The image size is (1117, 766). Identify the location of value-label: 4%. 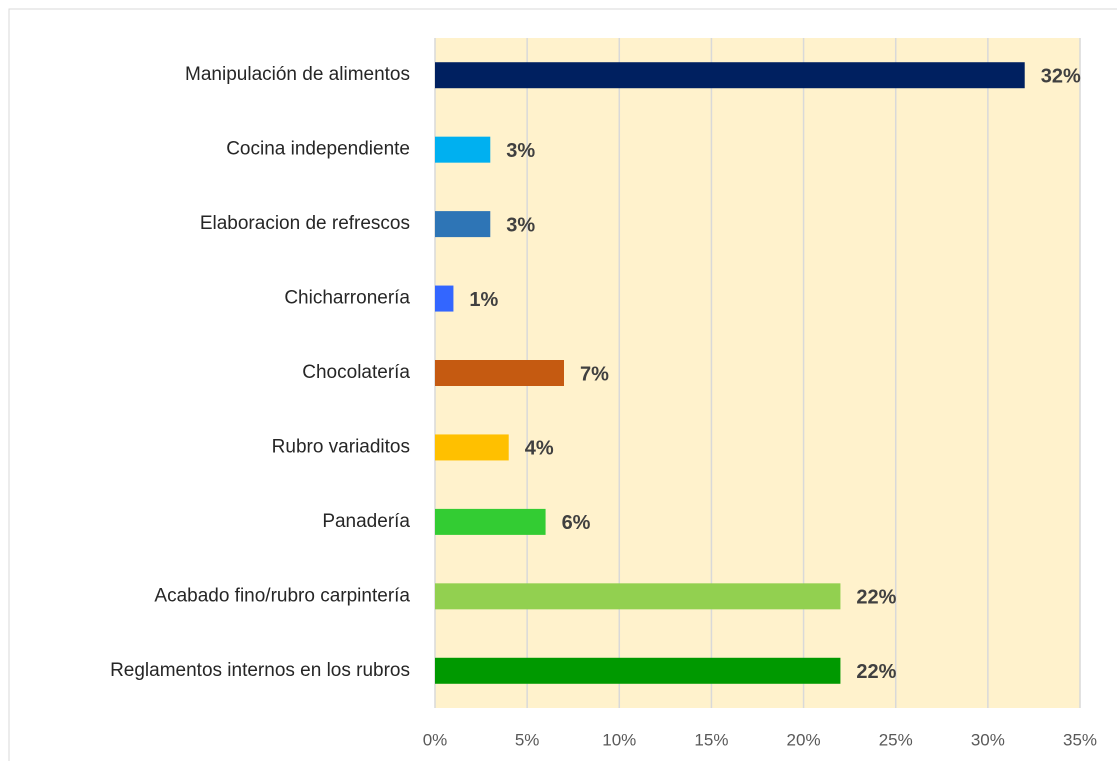
(539, 449).